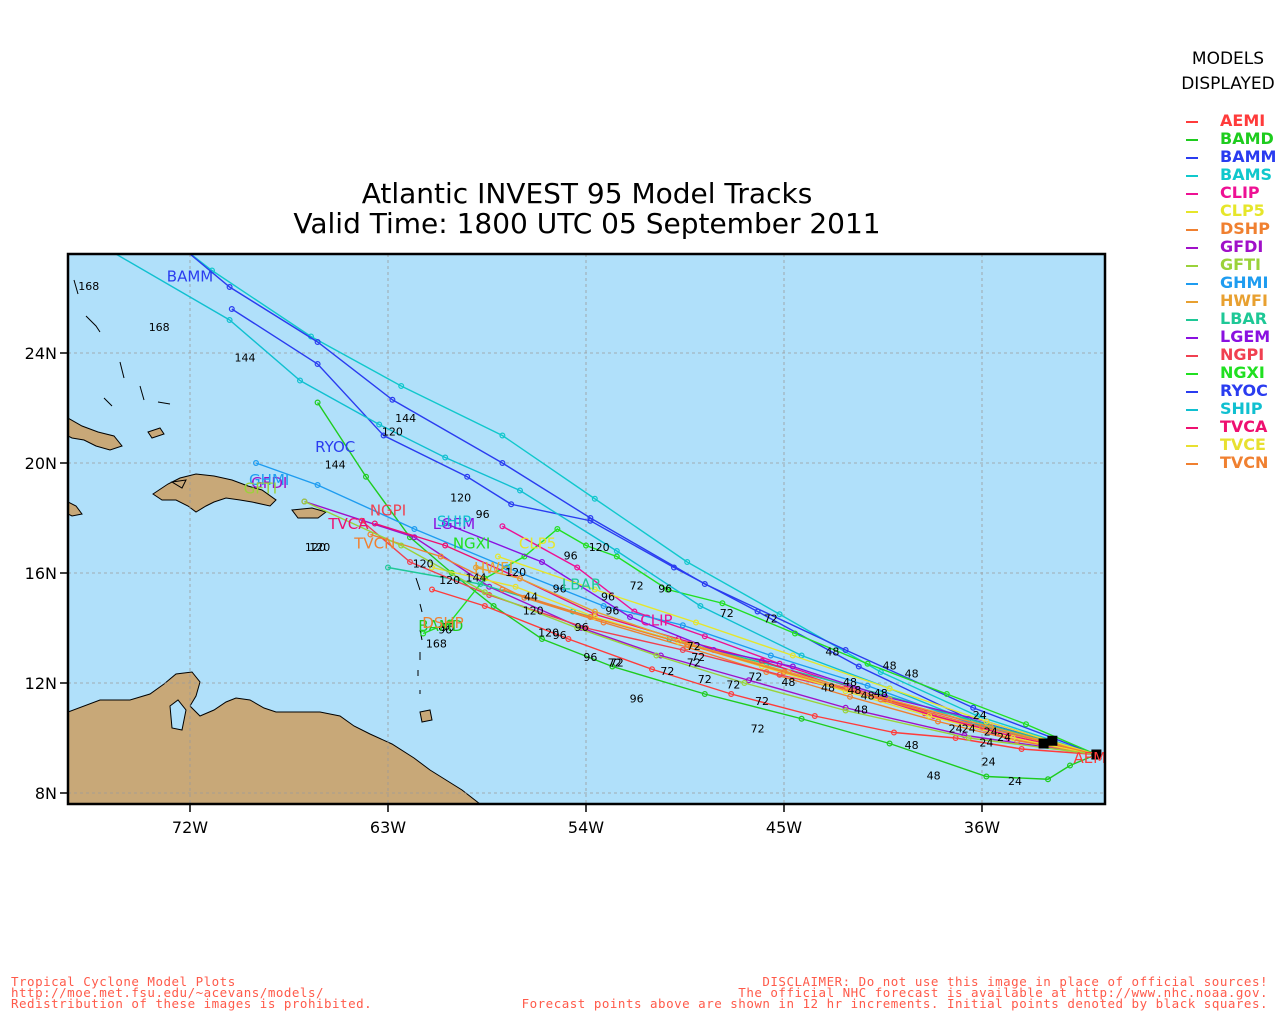 Image resolution: width=1280 pixels, height=1024 pixels. What do you see at coordinates (46, 793) in the screenshot?
I see `y-tick-label: 8N` at bounding box center [46, 793].